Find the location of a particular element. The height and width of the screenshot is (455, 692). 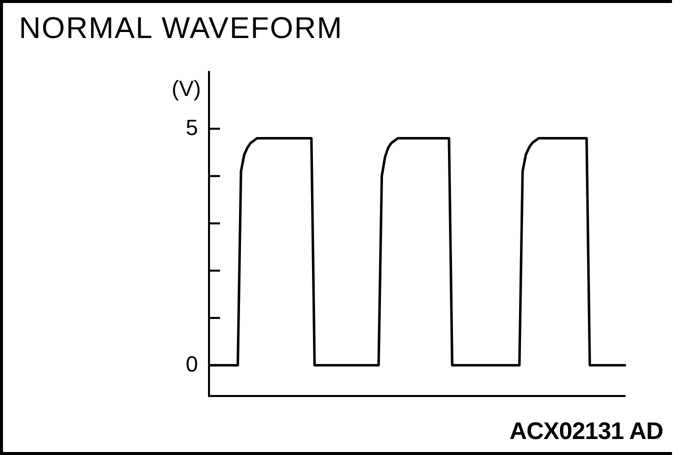

chart-title: NORMAL WAVEFORM is located at coordinates (181, 29).